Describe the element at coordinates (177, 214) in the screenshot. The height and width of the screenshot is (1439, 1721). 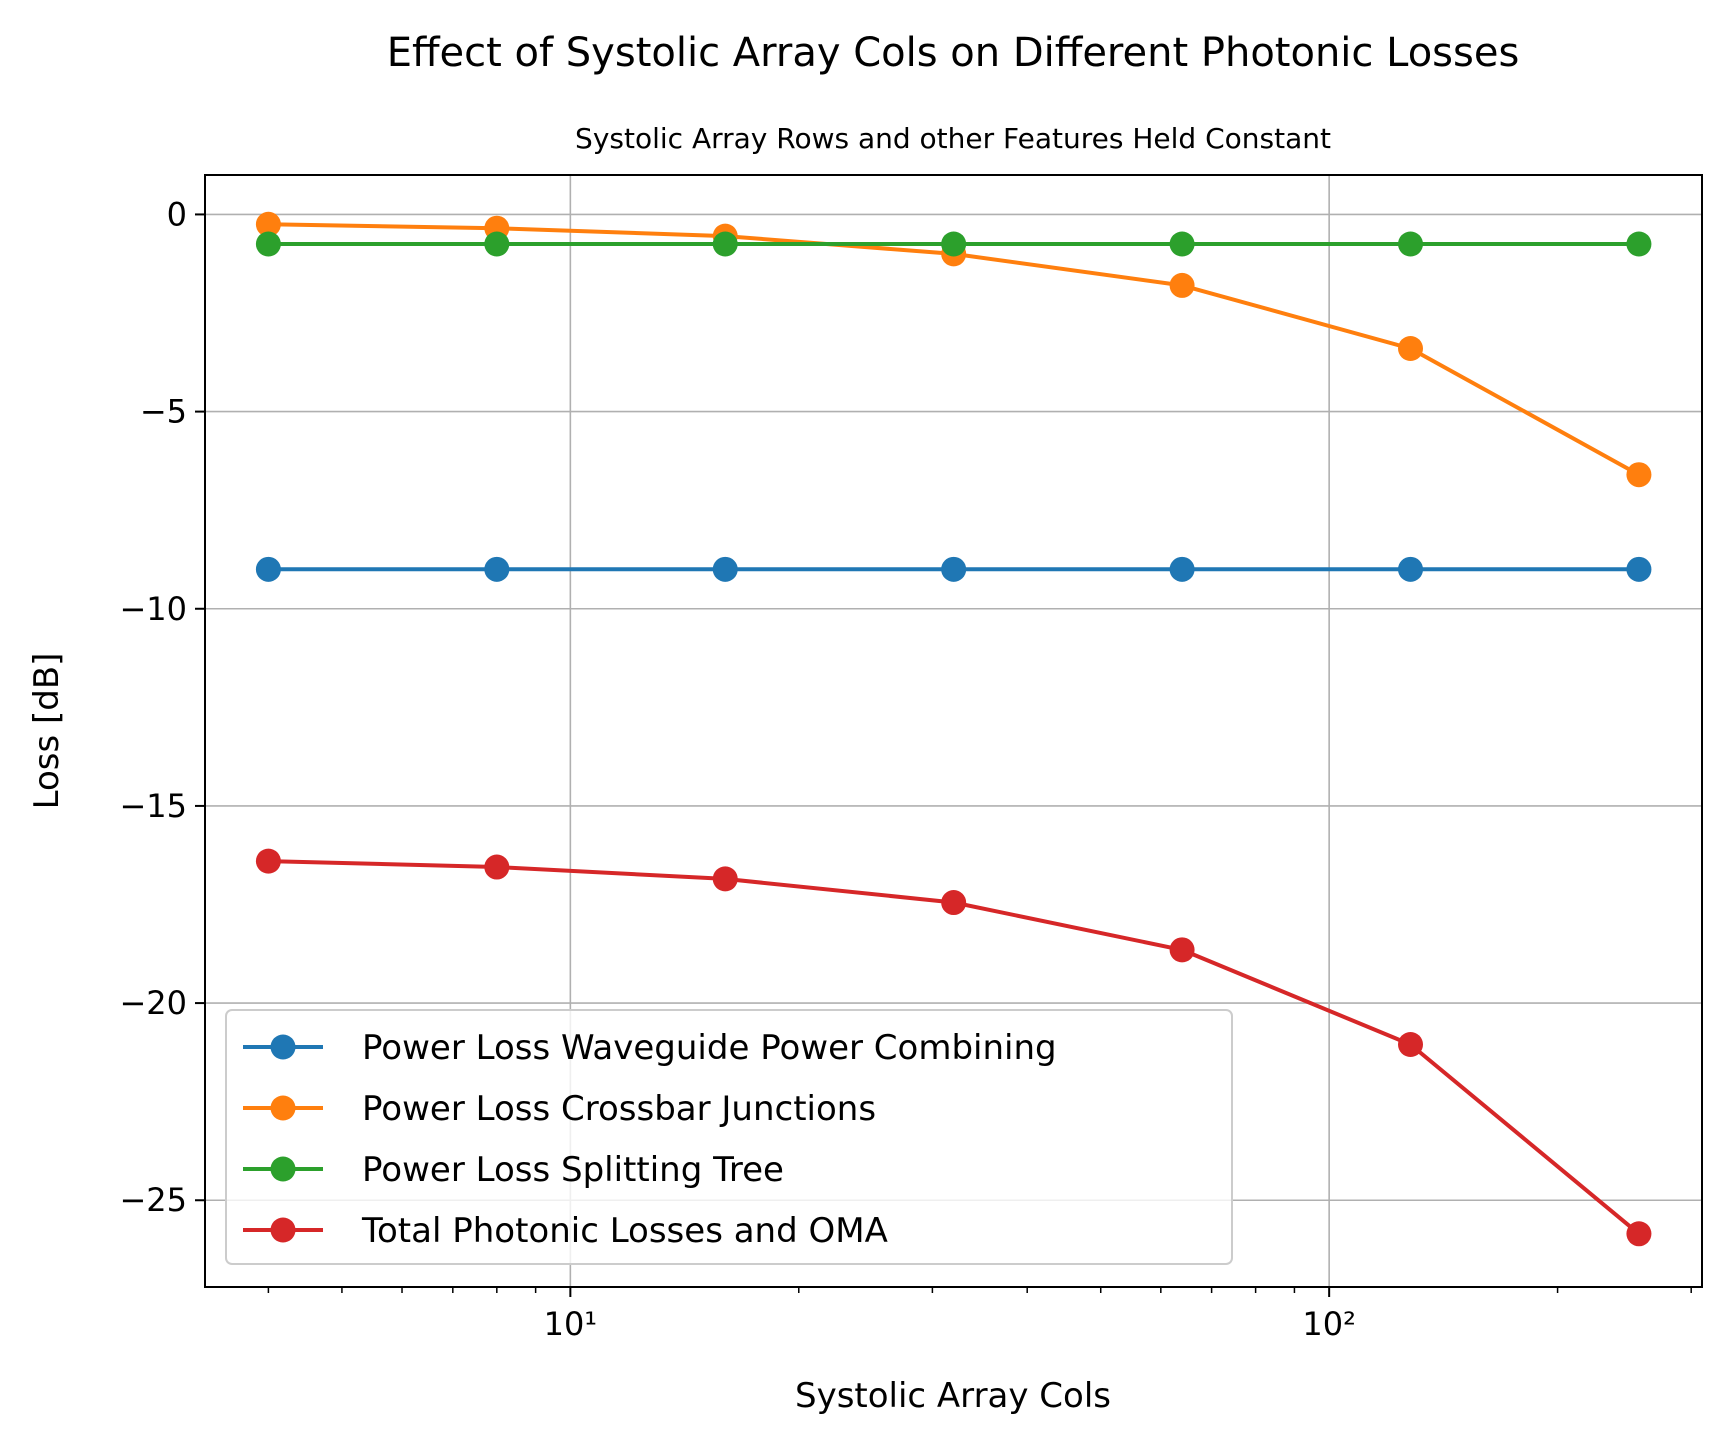
I see `y-tick-label: 0` at that location.